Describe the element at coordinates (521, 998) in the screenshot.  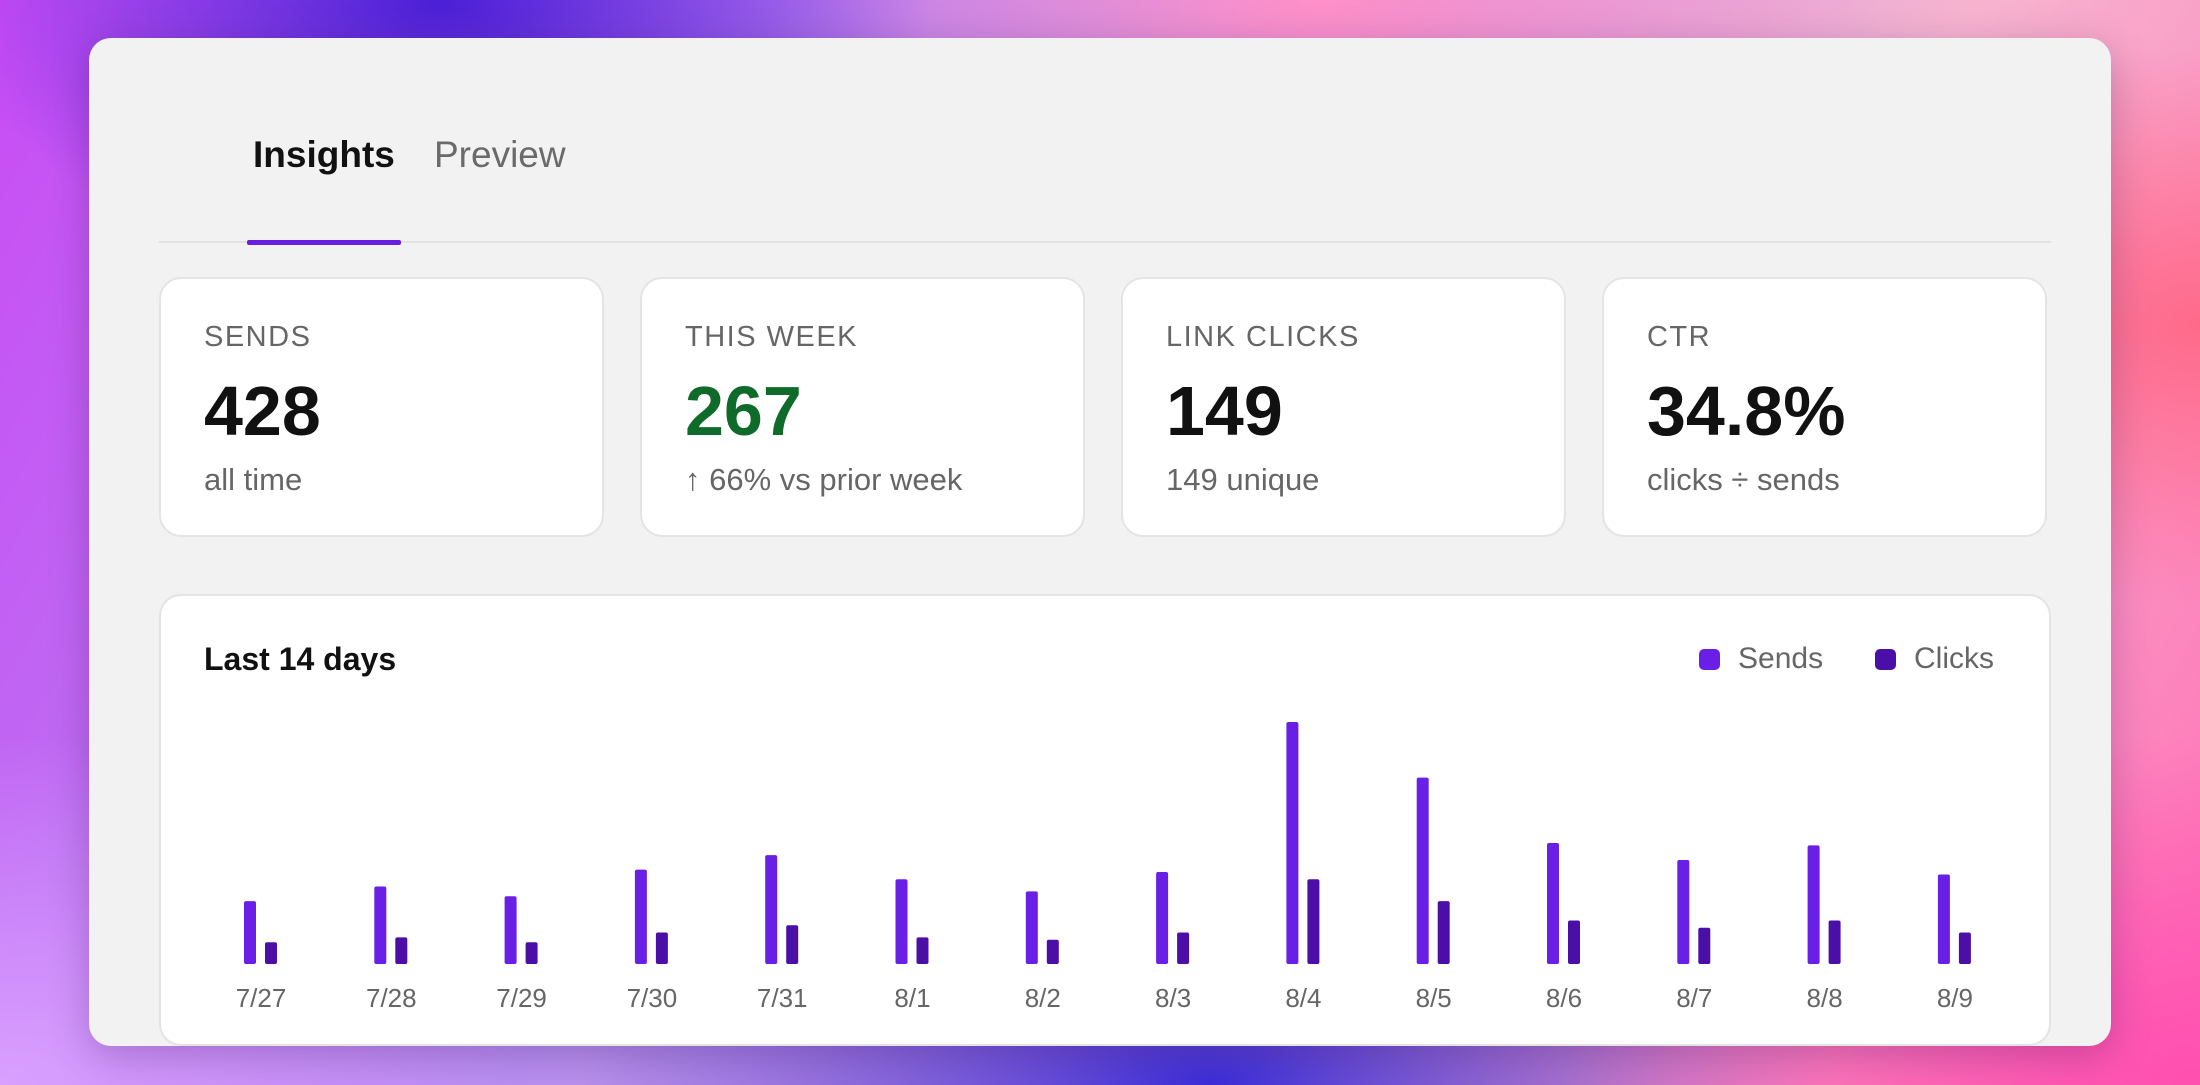
I see `x-tick-label: 7/29` at that location.